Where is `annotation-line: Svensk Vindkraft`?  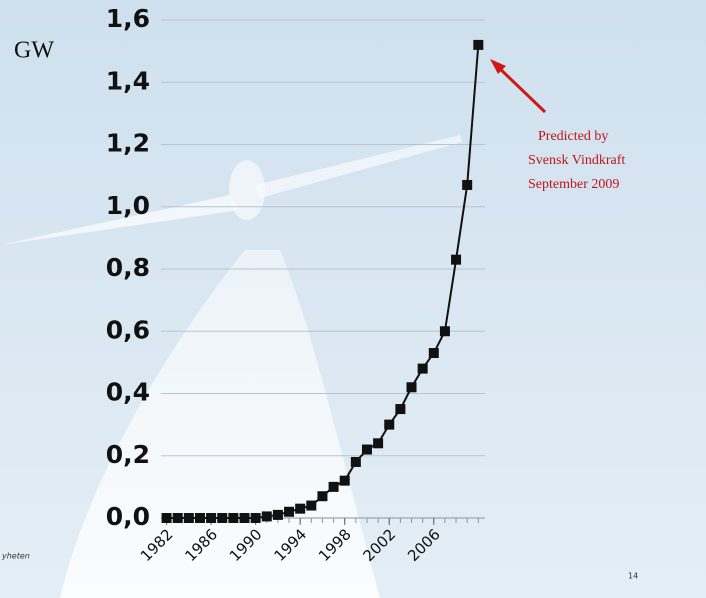
annotation-line: Svensk Vindkraft is located at coordinates (576, 160).